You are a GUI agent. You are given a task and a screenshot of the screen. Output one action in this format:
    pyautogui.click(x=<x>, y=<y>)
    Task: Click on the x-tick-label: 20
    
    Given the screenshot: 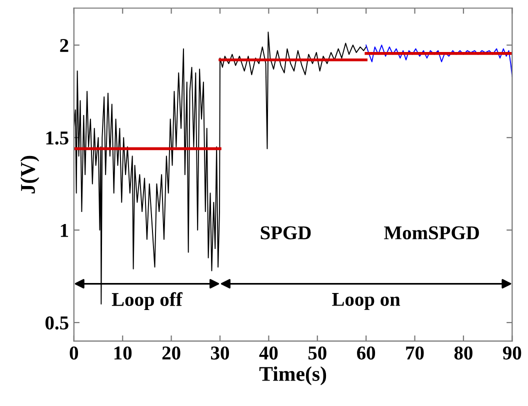 What is the action you would take?
    pyautogui.click(x=171, y=353)
    